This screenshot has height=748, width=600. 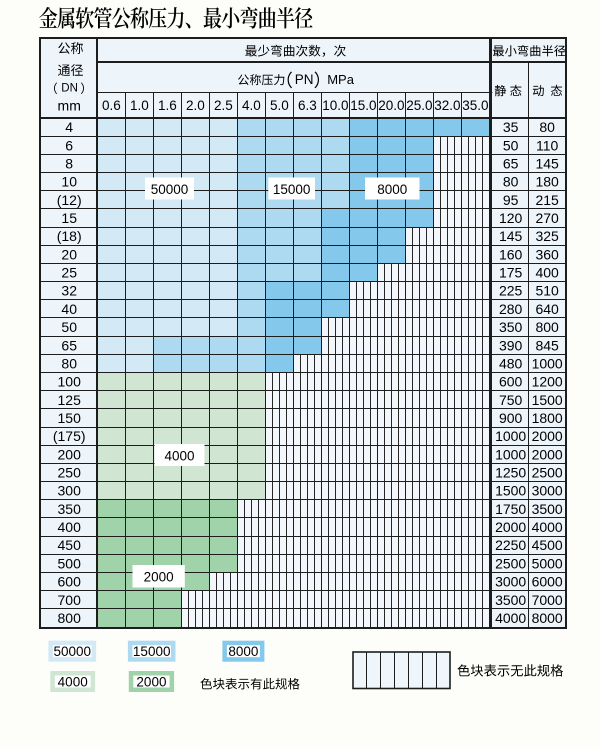 What do you see at coordinates (419, 105) in the screenshot?
I see `svg-text: 25.0` at bounding box center [419, 105].